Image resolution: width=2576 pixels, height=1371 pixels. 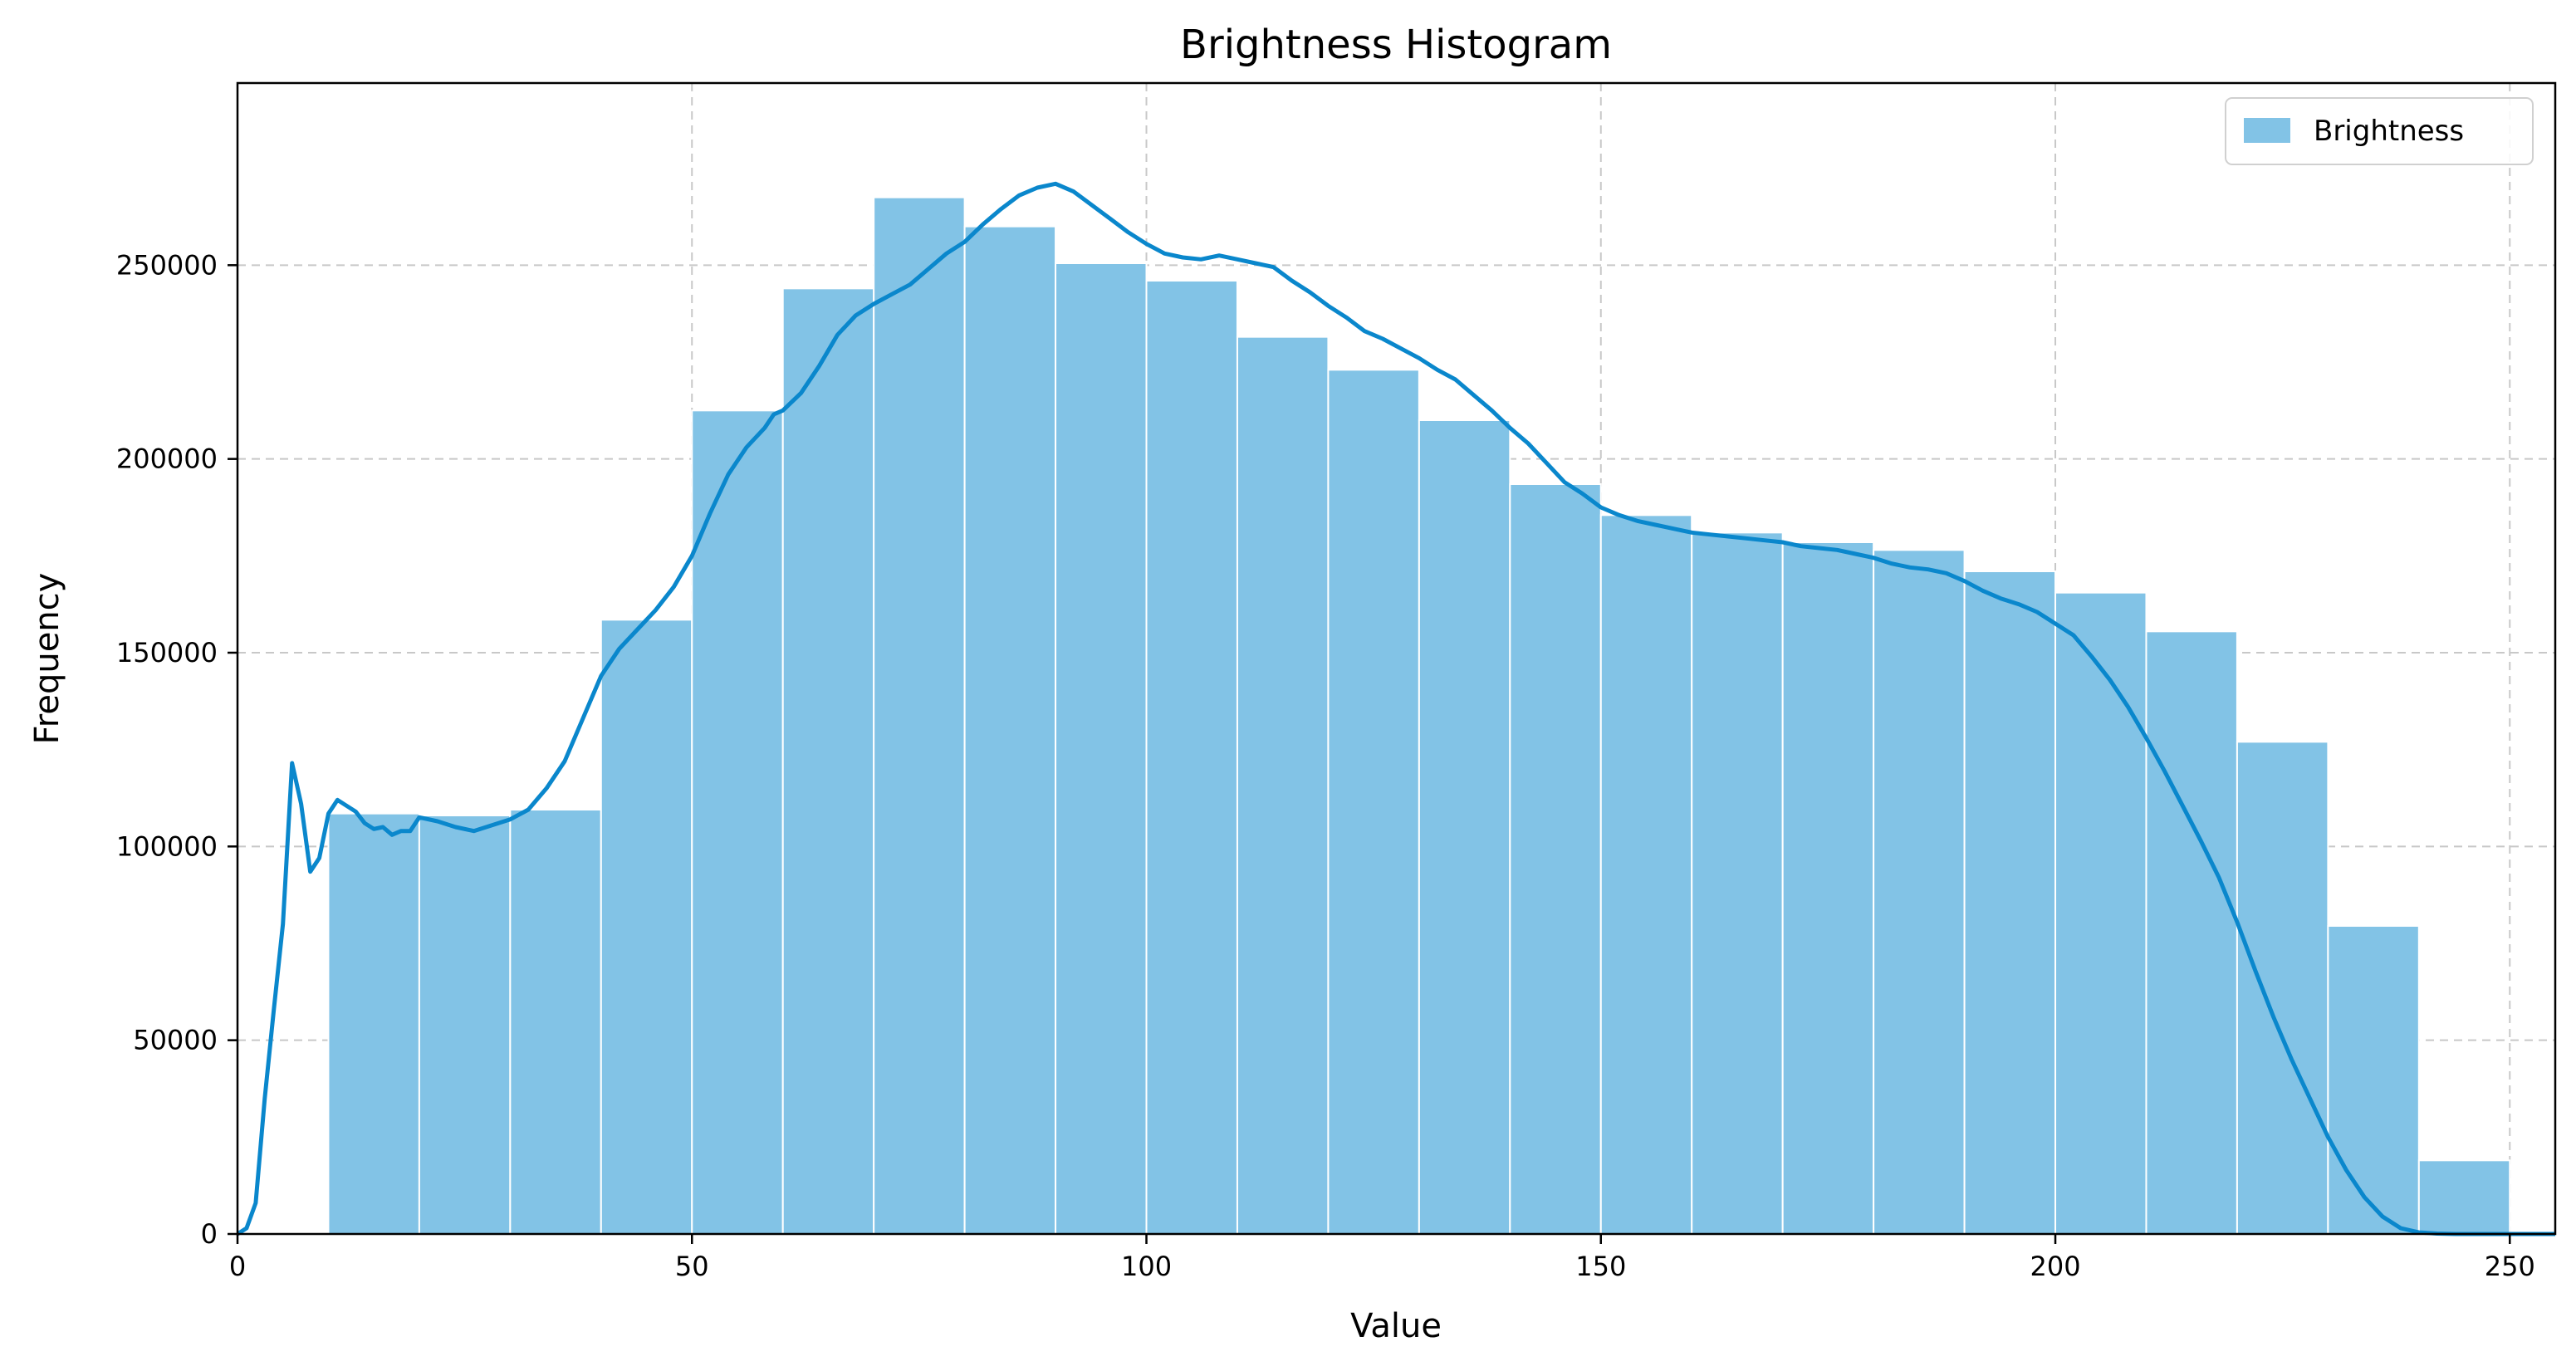 What do you see at coordinates (1382, 1258) in the screenshot?
I see `x-axis-ticks: 0 50 100 150 200 250` at bounding box center [1382, 1258].